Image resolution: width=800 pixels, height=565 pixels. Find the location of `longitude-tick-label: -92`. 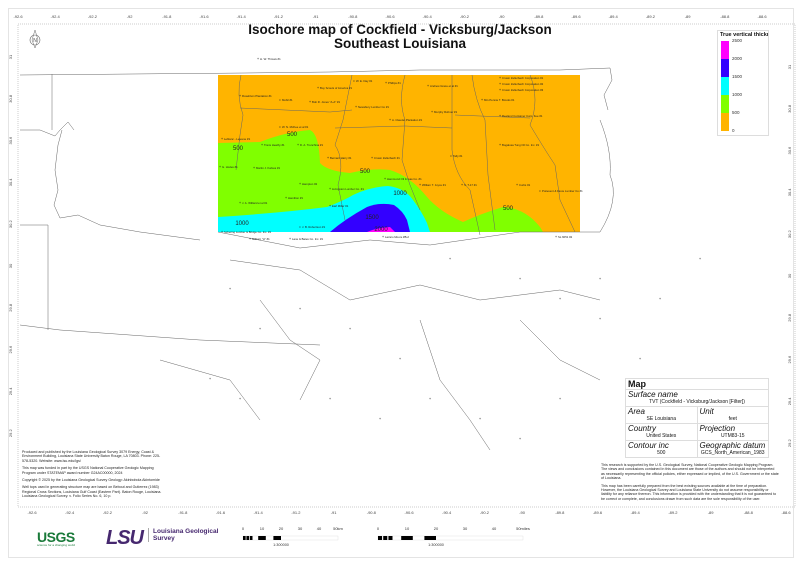

longitude-tick-label: -92 is located at coordinates (130, 16).